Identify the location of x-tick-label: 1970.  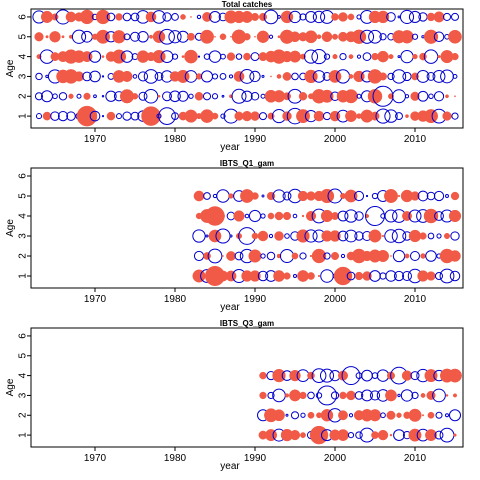
(95, 139).